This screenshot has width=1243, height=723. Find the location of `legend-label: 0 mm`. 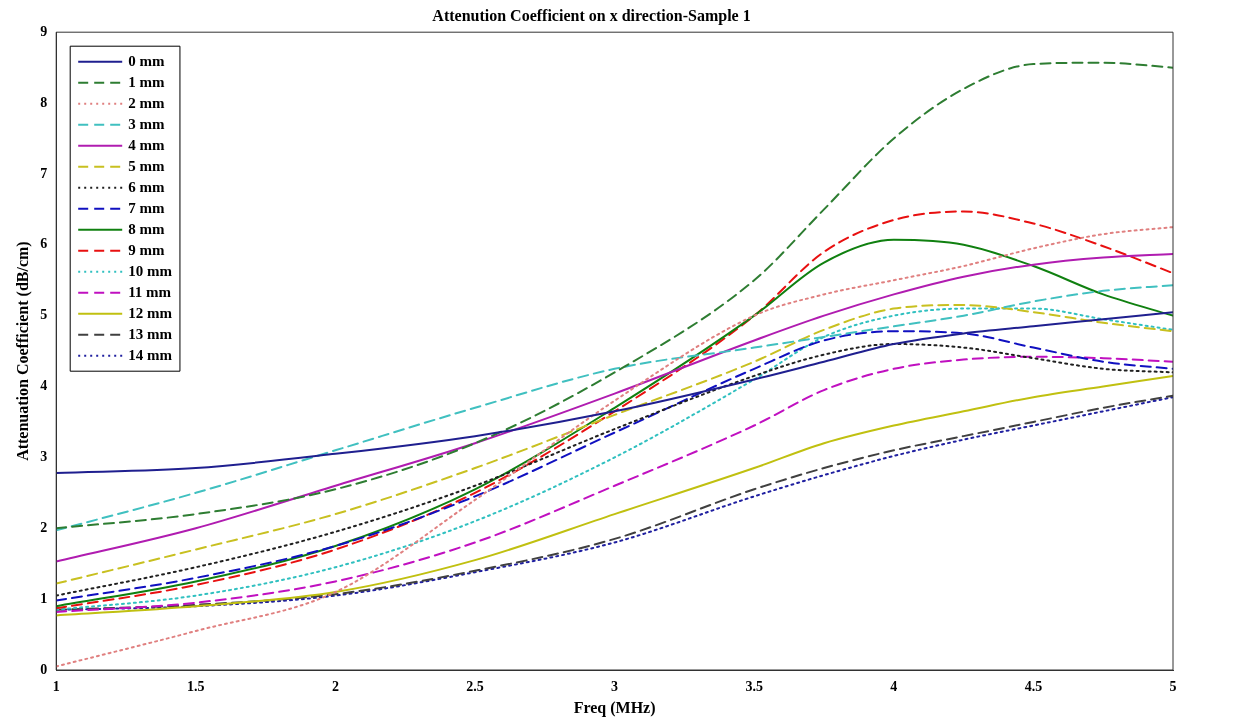

legend-label: 0 mm is located at coordinates (146, 60).